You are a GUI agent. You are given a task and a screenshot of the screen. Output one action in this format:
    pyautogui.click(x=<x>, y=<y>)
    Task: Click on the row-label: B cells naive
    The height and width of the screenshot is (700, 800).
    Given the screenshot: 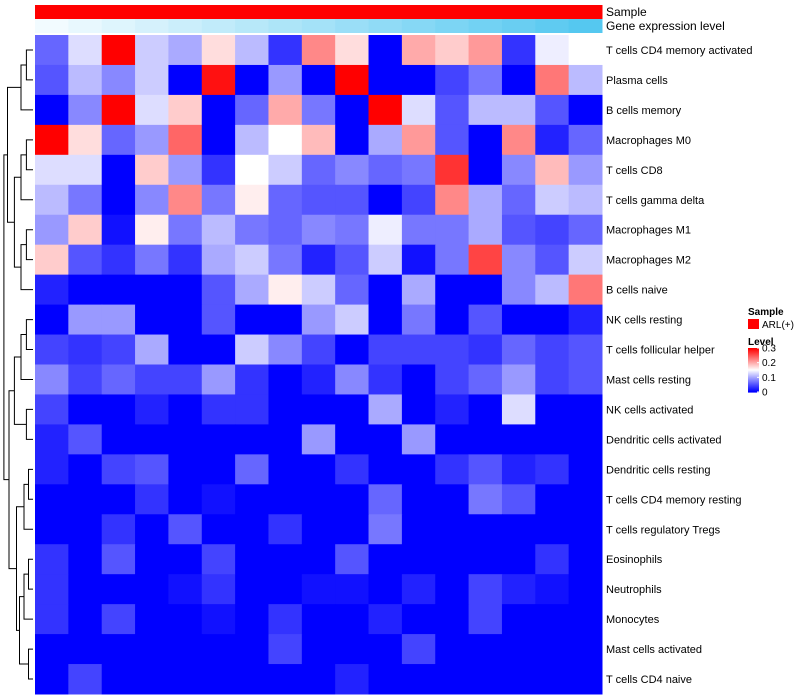 What is the action you would take?
    pyautogui.click(x=637, y=291)
    